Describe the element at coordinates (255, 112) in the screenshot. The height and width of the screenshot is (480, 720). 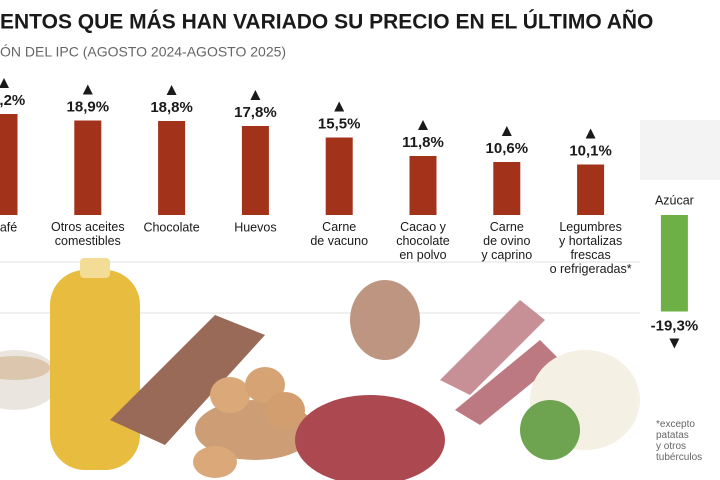
I see `value-label: 17,8%` at that location.